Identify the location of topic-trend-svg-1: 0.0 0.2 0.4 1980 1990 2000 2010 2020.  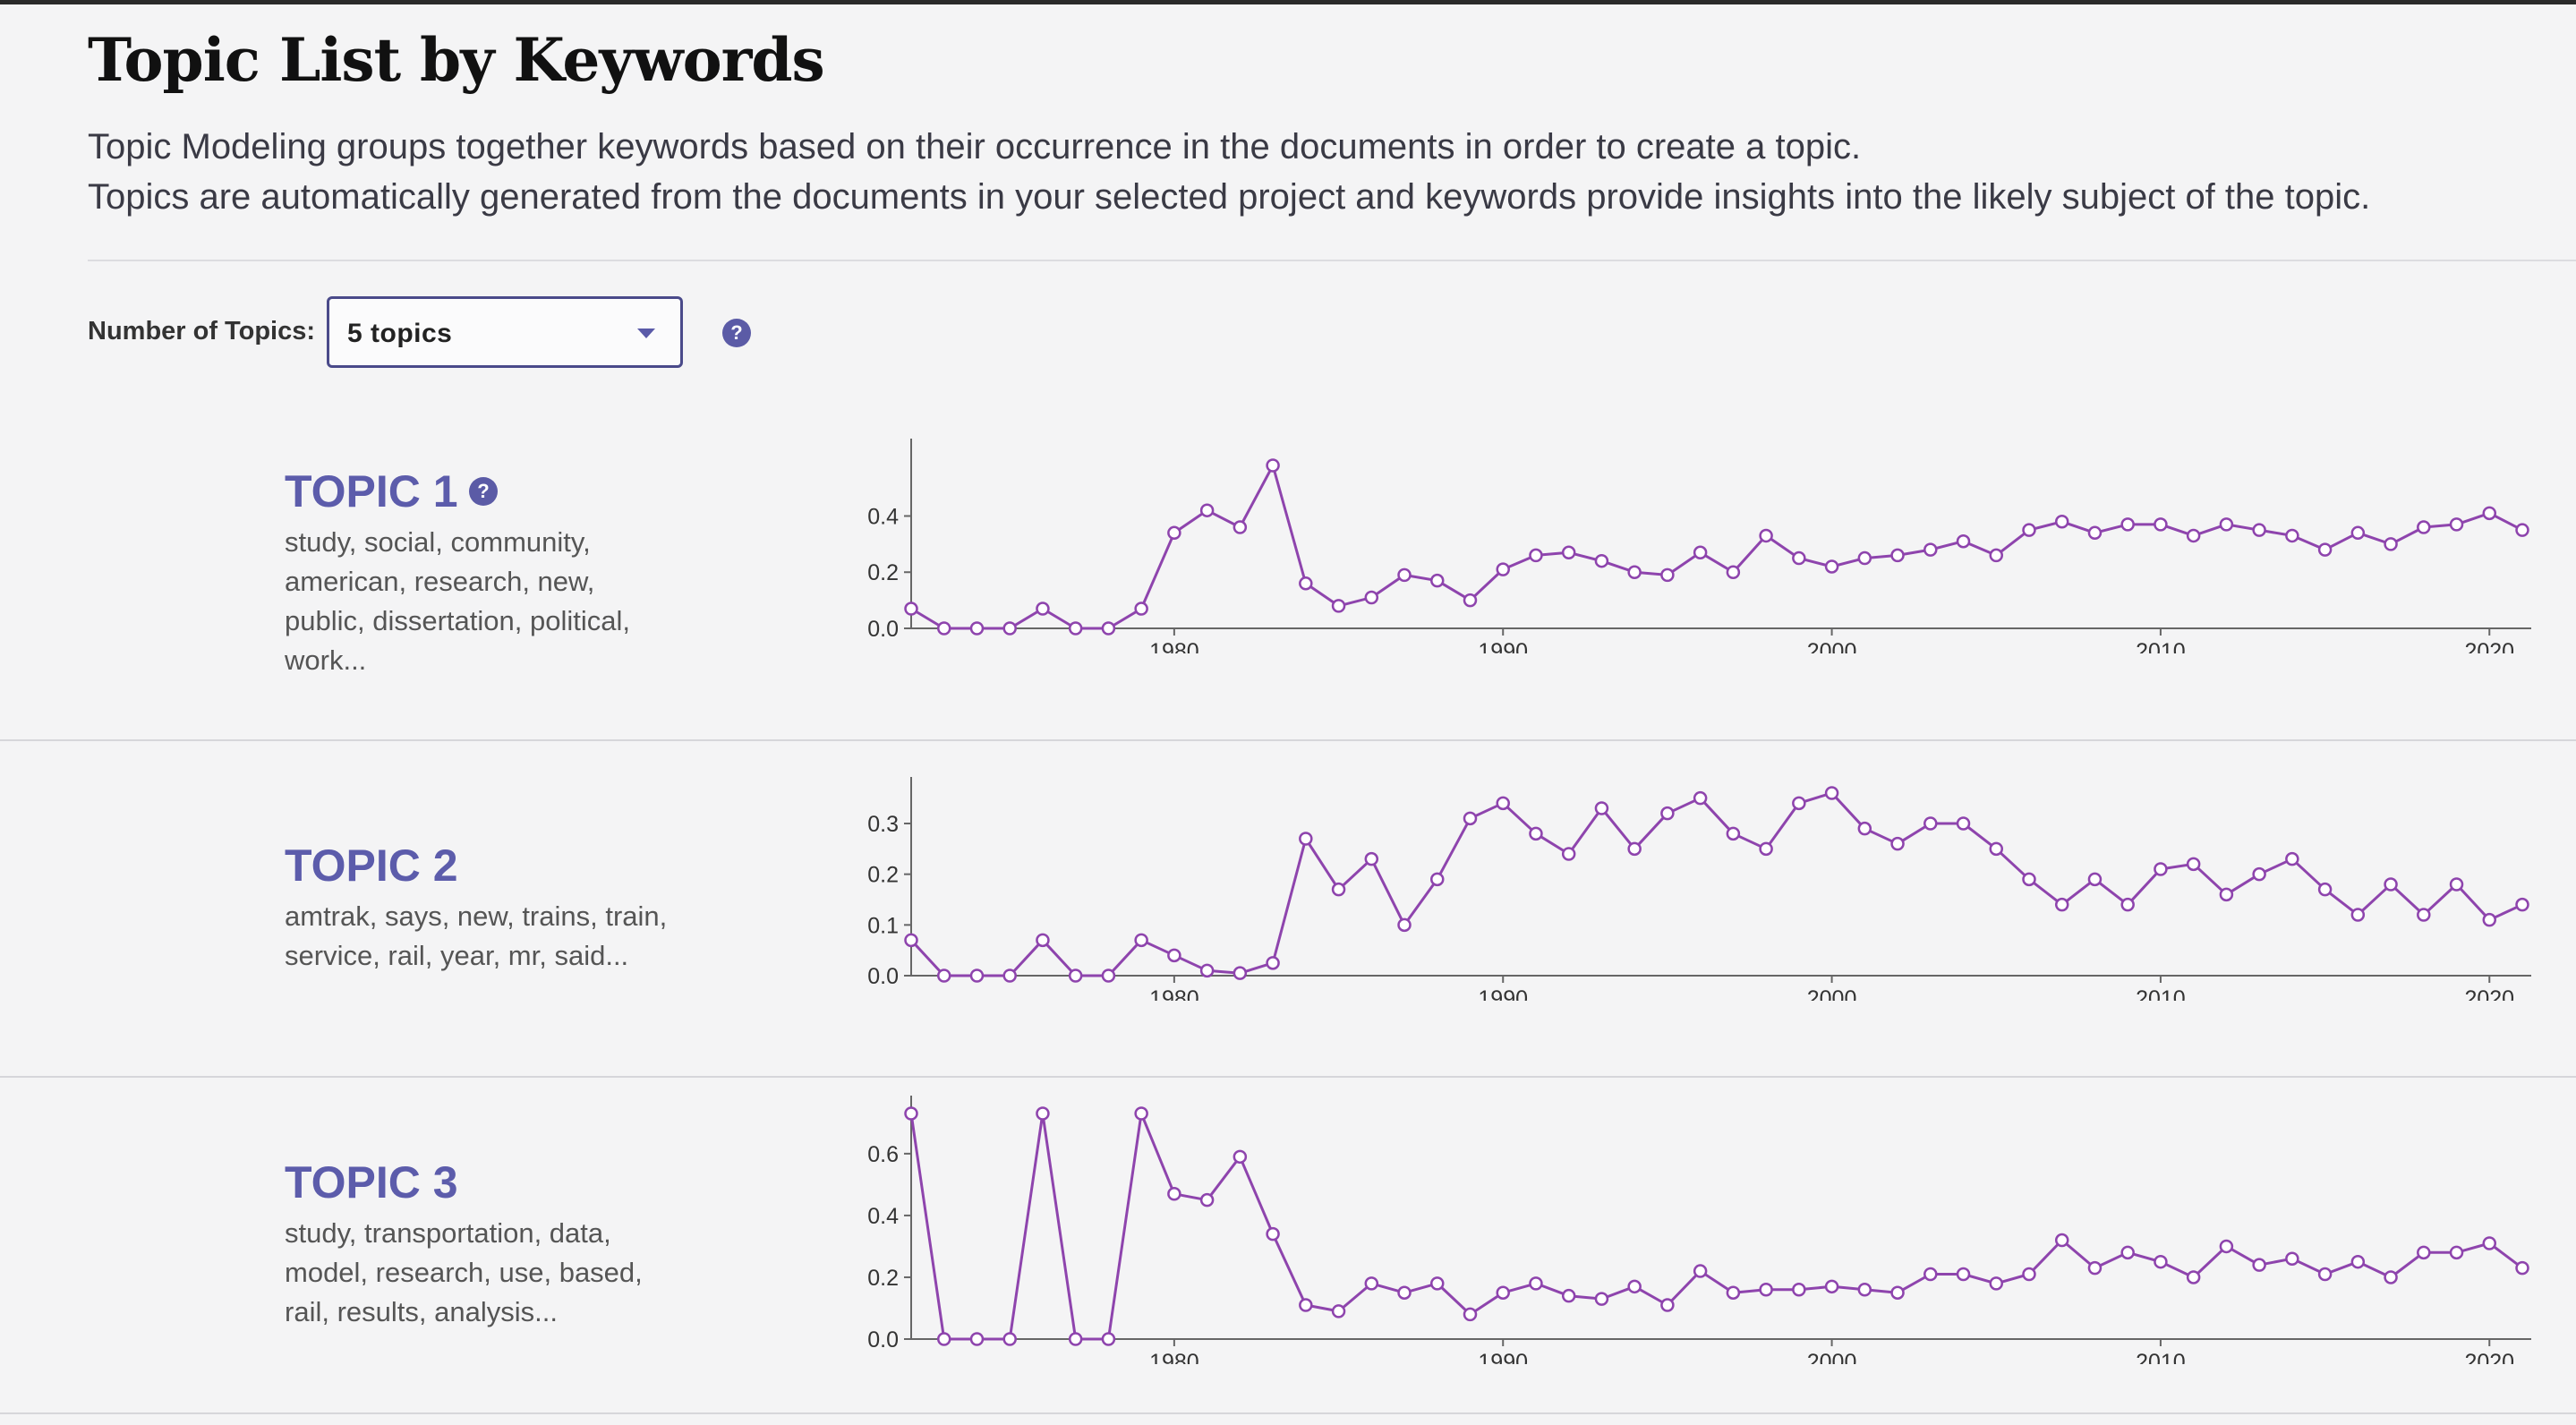
(1699, 546).